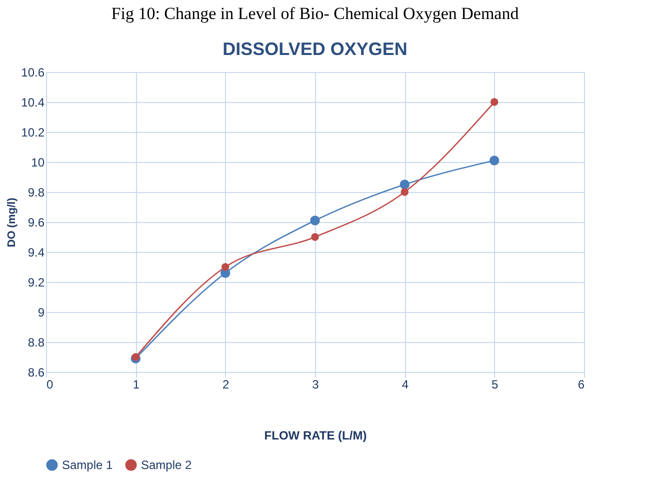  What do you see at coordinates (36, 343) in the screenshot?
I see `y-tick-label: 8.8` at bounding box center [36, 343].